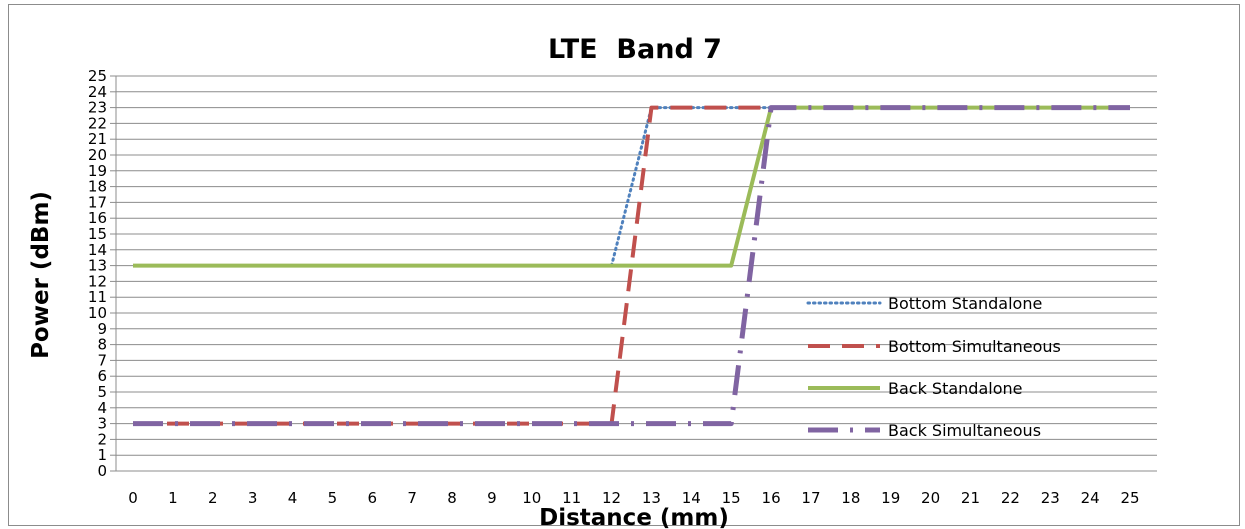 The image size is (1245, 529). What do you see at coordinates (890, 498) in the screenshot?
I see `x-tick-label: 19` at bounding box center [890, 498].